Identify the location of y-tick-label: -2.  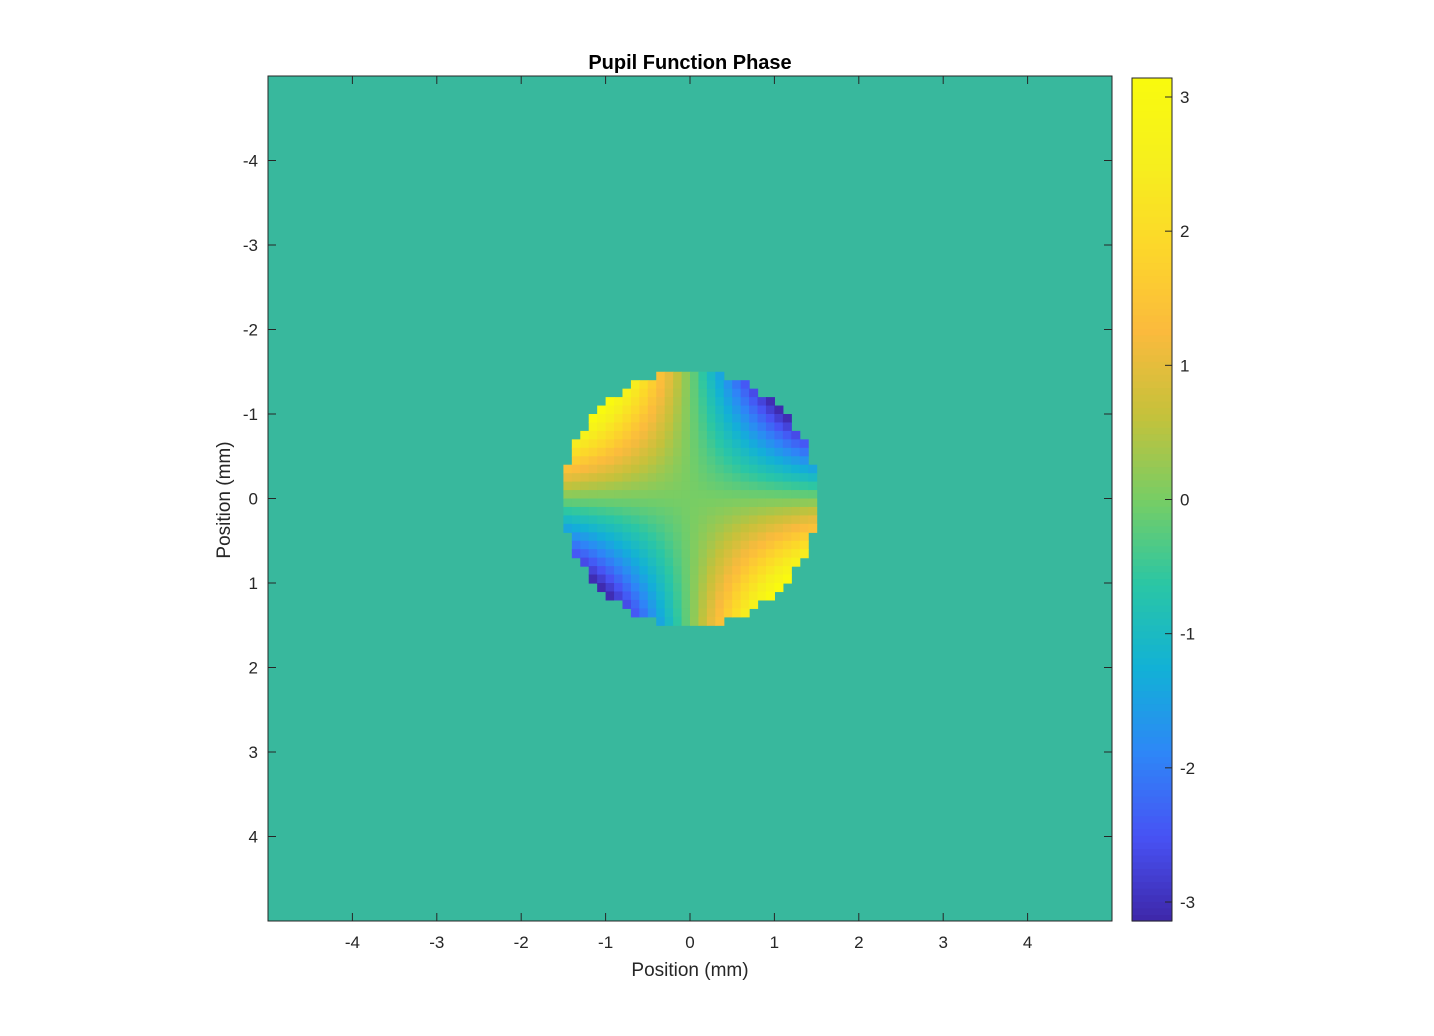
(250, 330).